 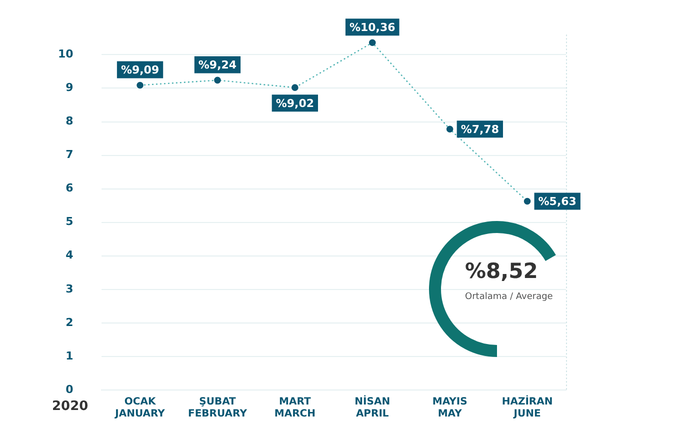 What do you see at coordinates (372, 407) in the screenshot?
I see `x-tick-label: NİSAN APRIL` at bounding box center [372, 407].